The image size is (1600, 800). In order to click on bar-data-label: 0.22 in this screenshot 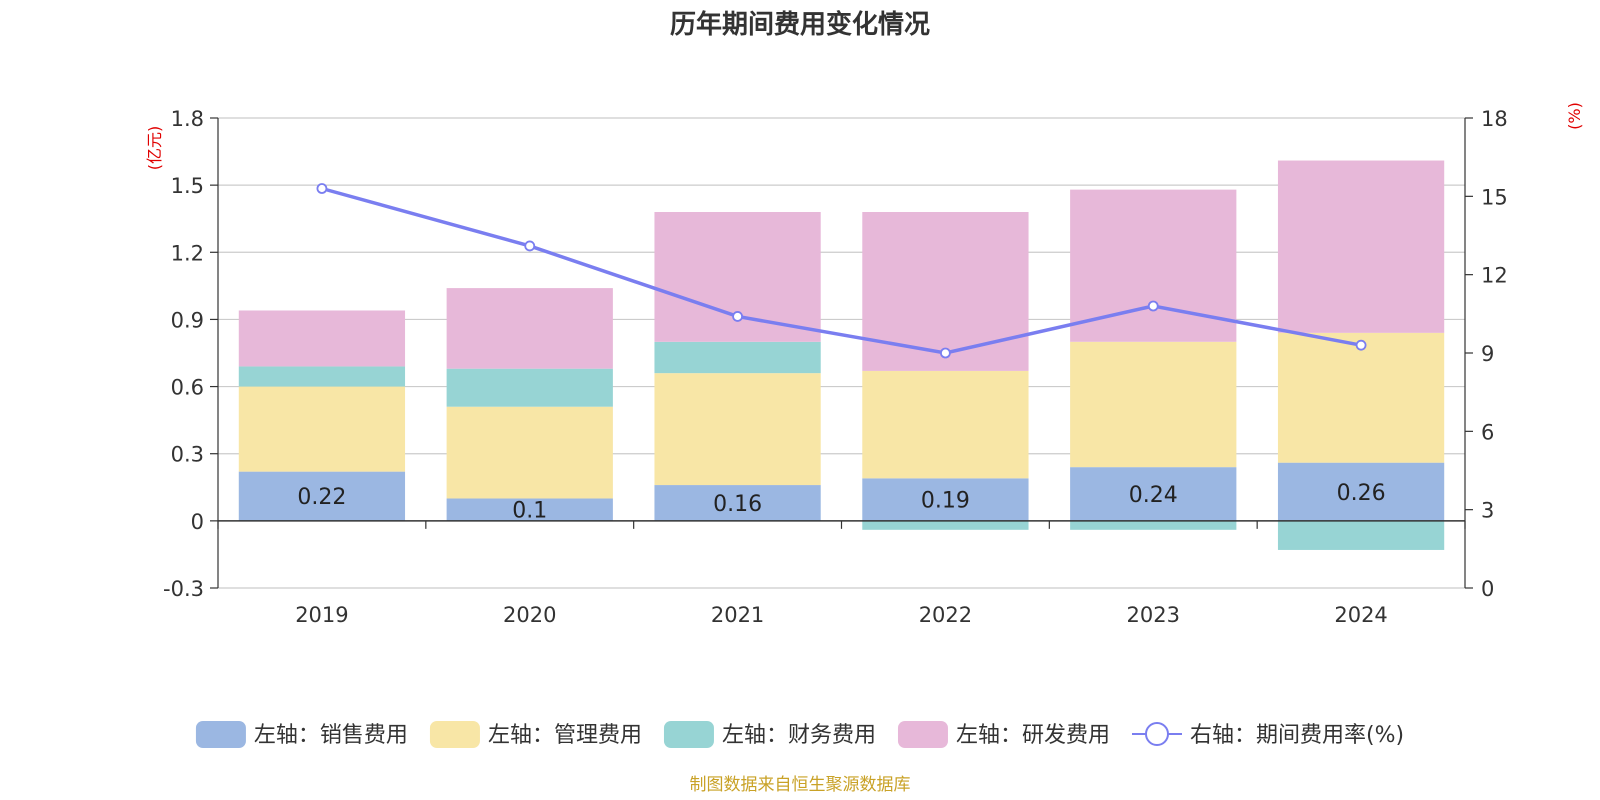, I will do `click(321, 497)`.